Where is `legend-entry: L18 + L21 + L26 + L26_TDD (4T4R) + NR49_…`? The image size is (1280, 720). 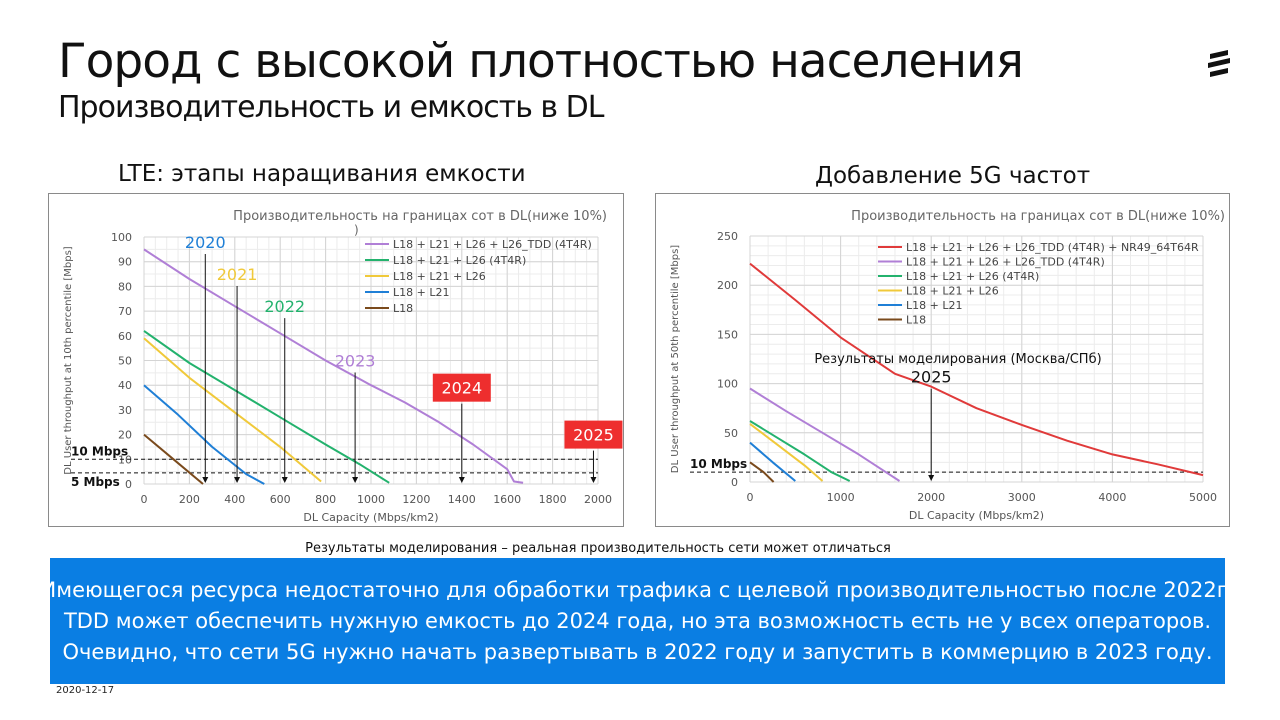
legend-entry: L18 + L21 + L26 + L26_TDD (4T4R) + NR49_… is located at coordinates (1052, 247).